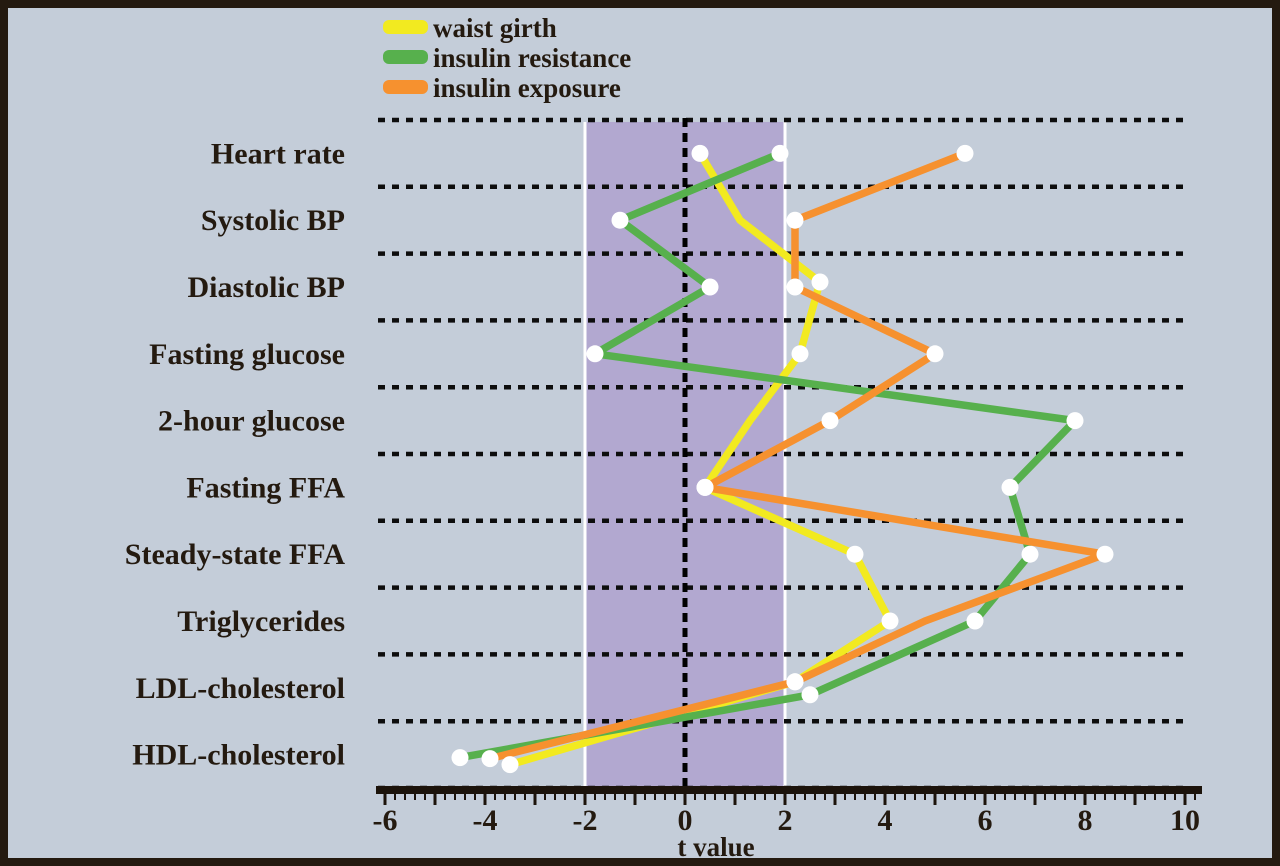 The width and height of the screenshot is (1280, 866). Describe the element at coordinates (685, 820) in the screenshot. I see `x-axis-tick-label: 0` at that location.